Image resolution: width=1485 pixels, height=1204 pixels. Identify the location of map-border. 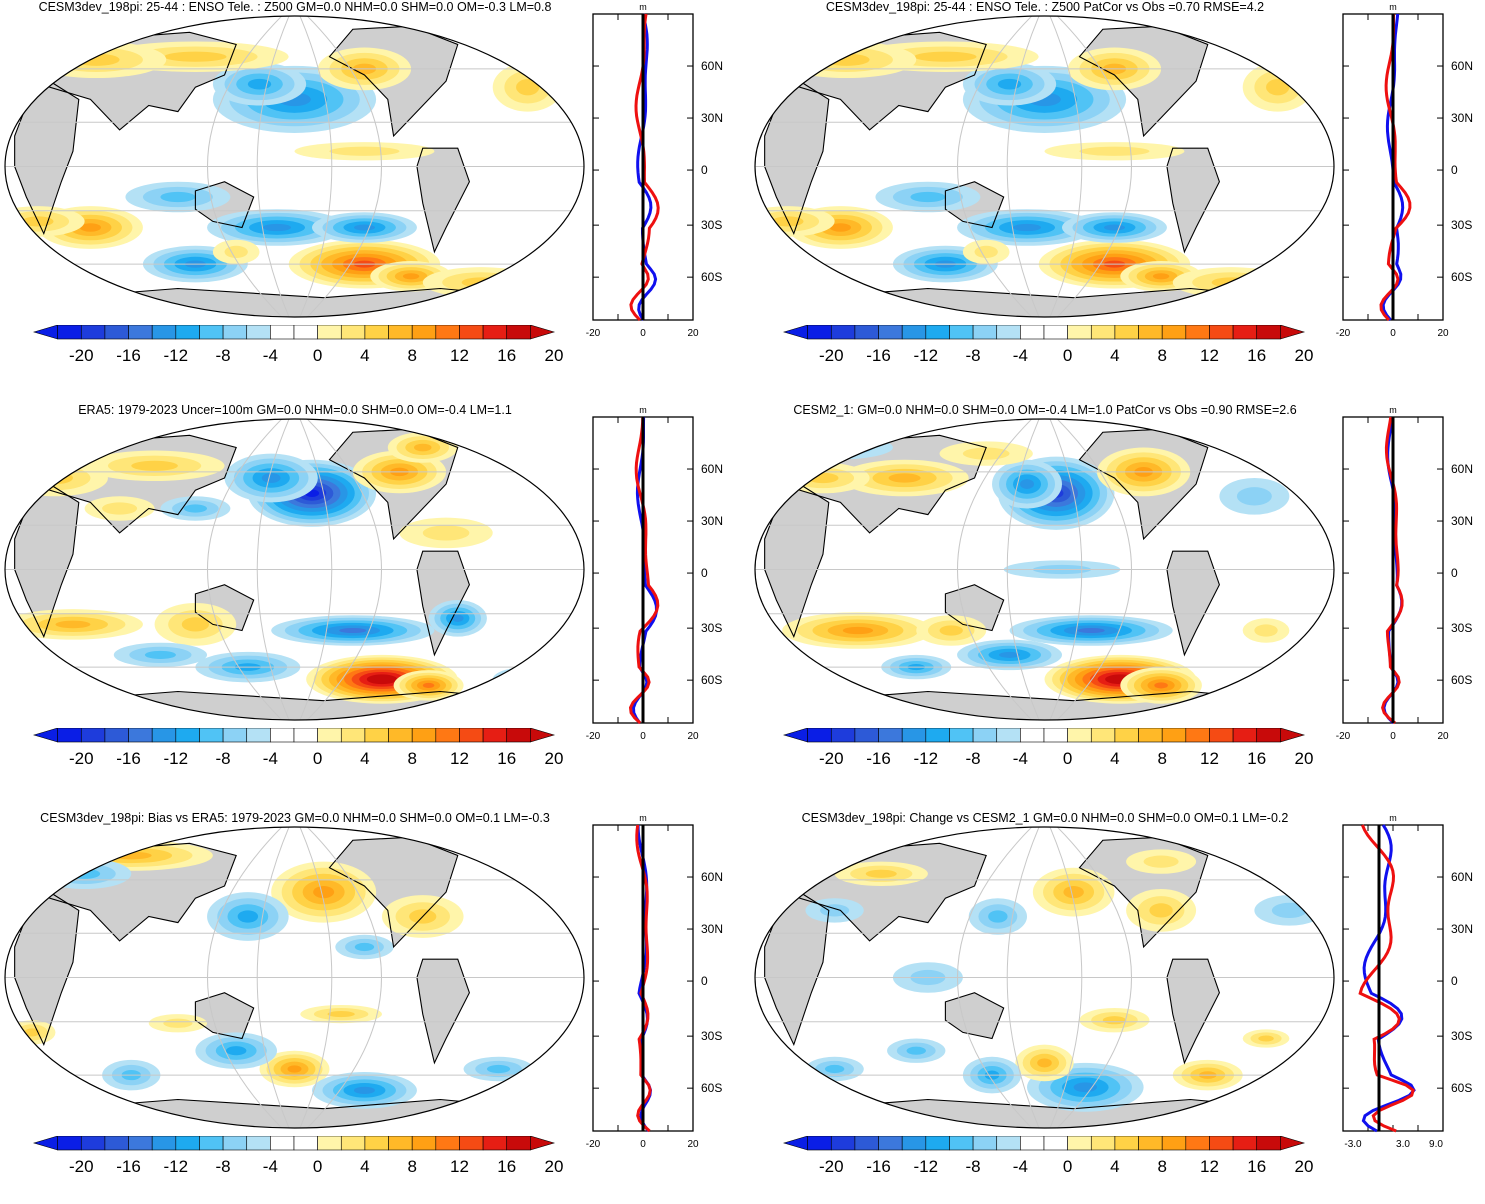
(294, 977).